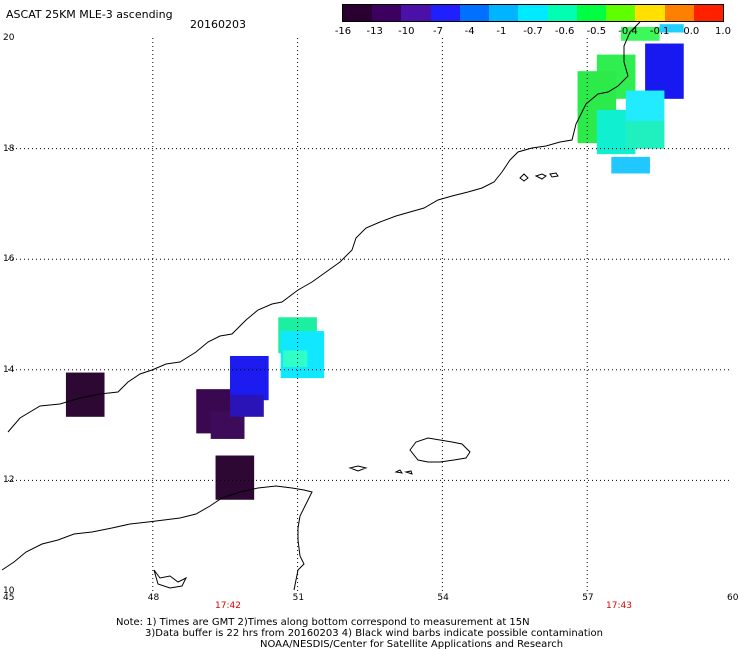 This screenshot has width=740, height=650. I want to click on lon-label: 48, so click(153, 598).